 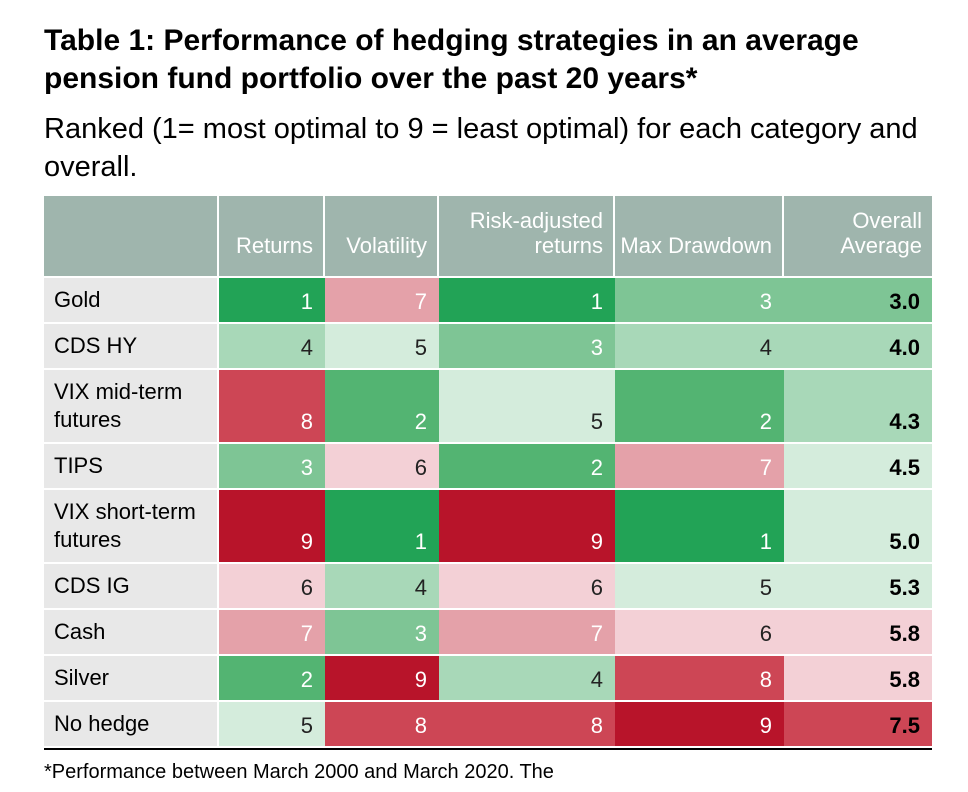 I want to click on overall-average-cell: 7.5, so click(x=858, y=725).